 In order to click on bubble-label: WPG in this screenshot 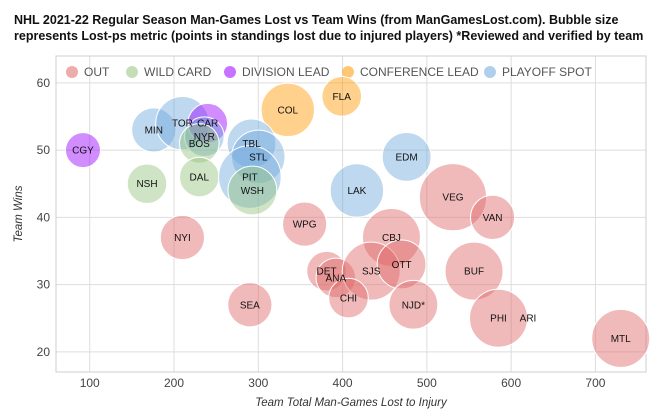, I will do `click(305, 225)`.